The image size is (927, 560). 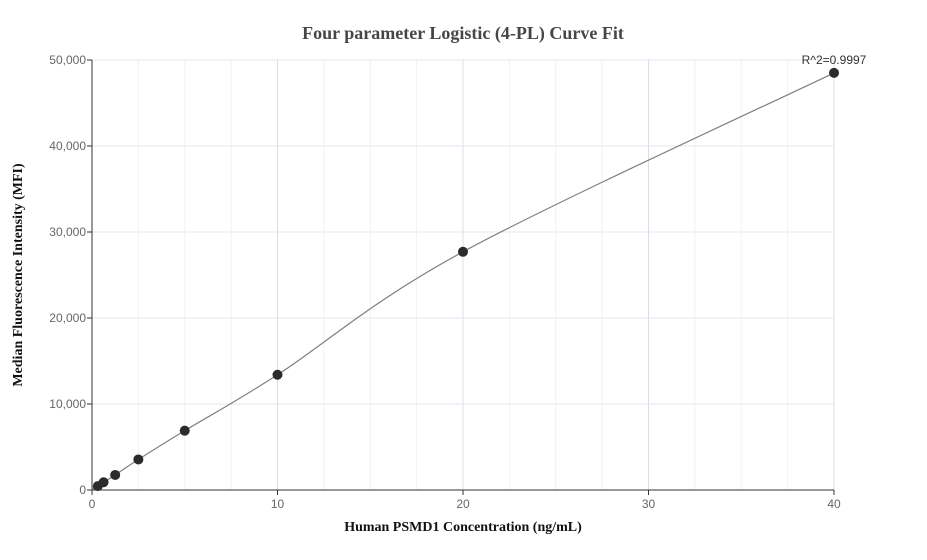 What do you see at coordinates (834, 504) in the screenshot?
I see `x-tick-label: 40` at bounding box center [834, 504].